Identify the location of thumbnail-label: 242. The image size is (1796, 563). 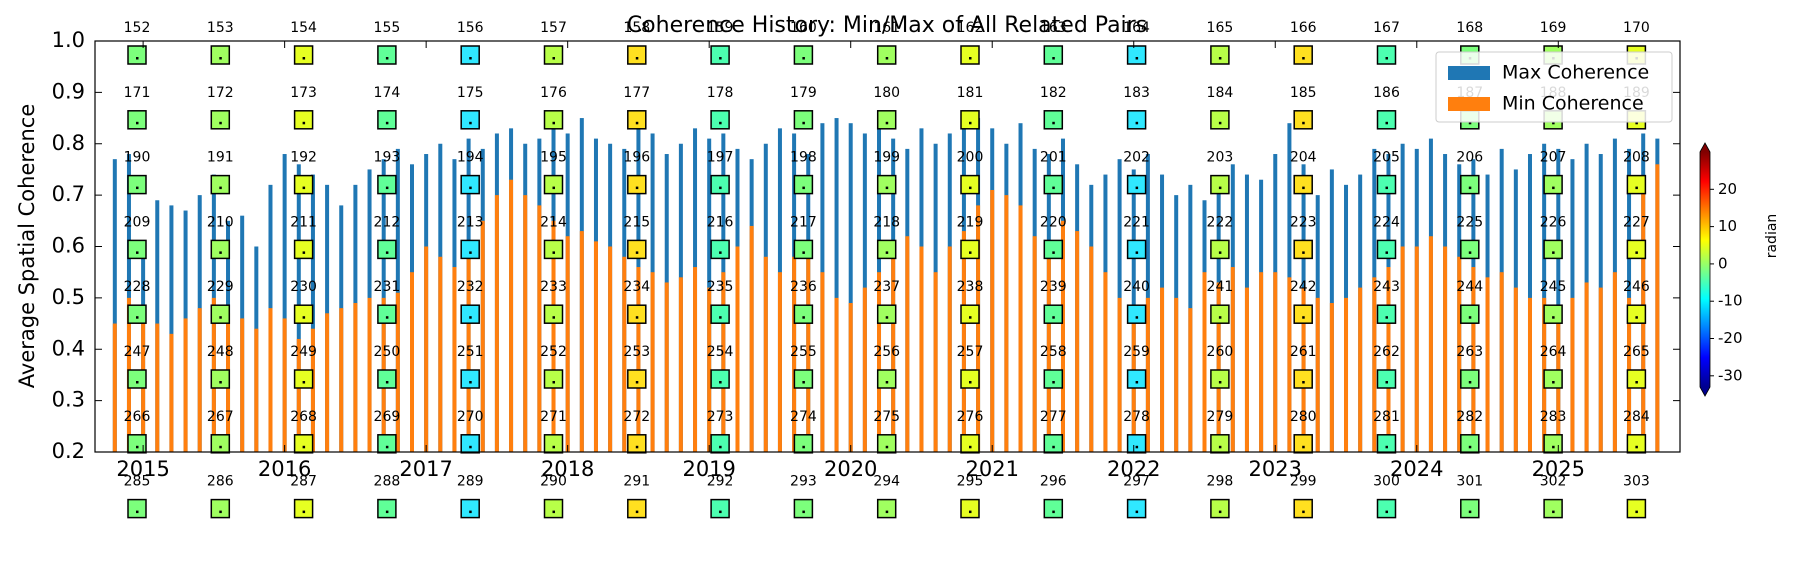
(1303, 287).